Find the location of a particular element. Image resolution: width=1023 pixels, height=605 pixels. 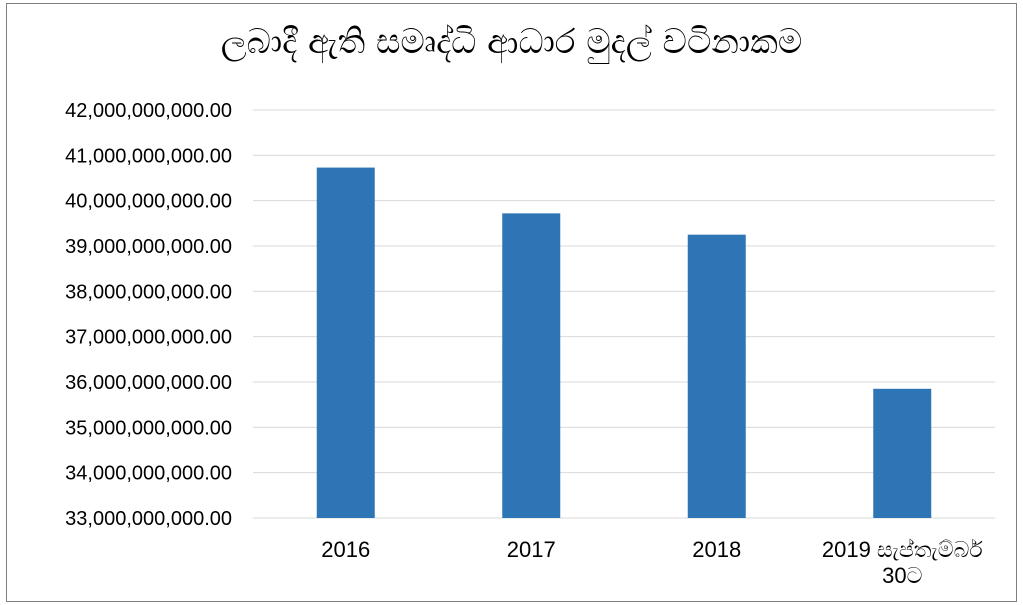

x-category-label: 2017 is located at coordinates (531, 549).